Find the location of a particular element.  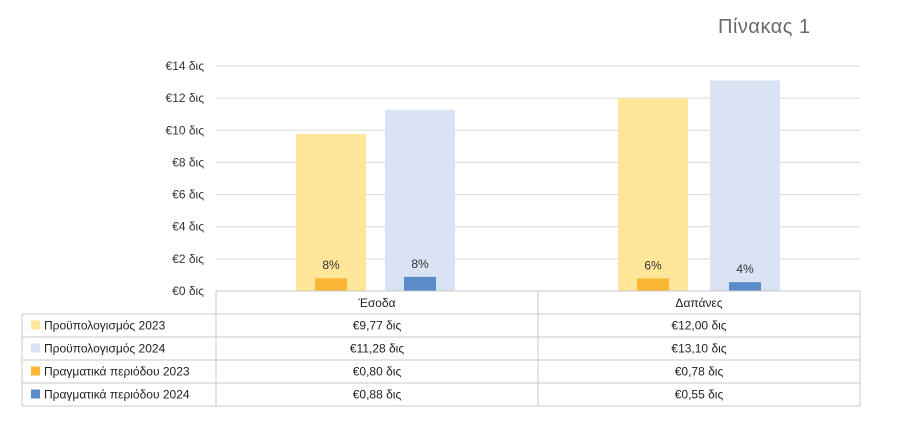

table-cell: €0,88 δις is located at coordinates (377, 395).